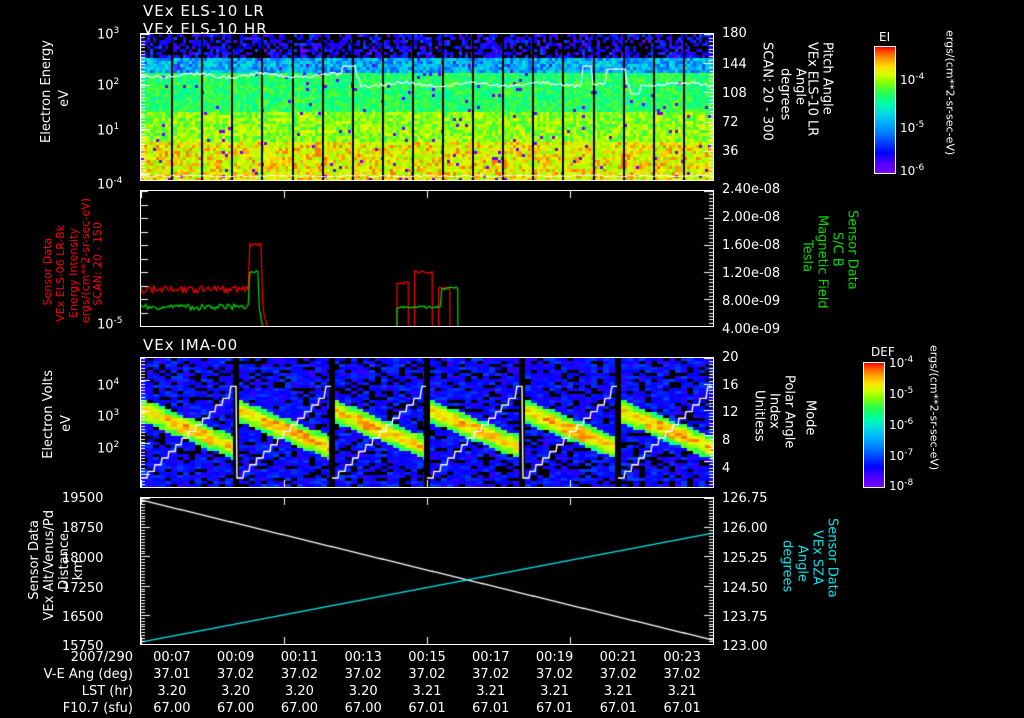 The width and height of the screenshot is (1024, 718). I want to click on panel2-right-label-line3: Magnetic Field, so click(822, 262).